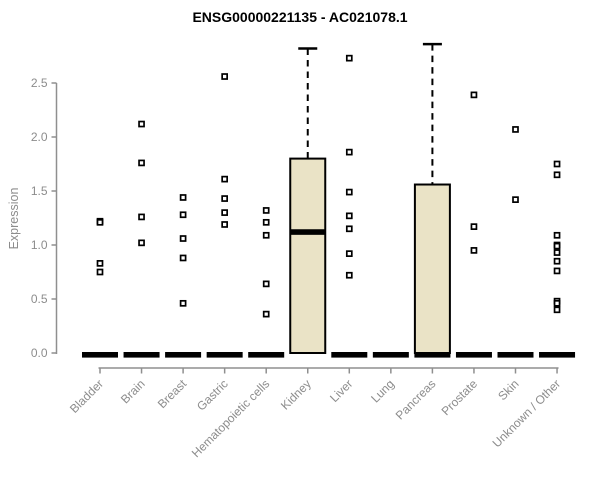  Describe the element at coordinates (382, 391) in the screenshot. I see `x-tick-label-lung: Lung` at that location.